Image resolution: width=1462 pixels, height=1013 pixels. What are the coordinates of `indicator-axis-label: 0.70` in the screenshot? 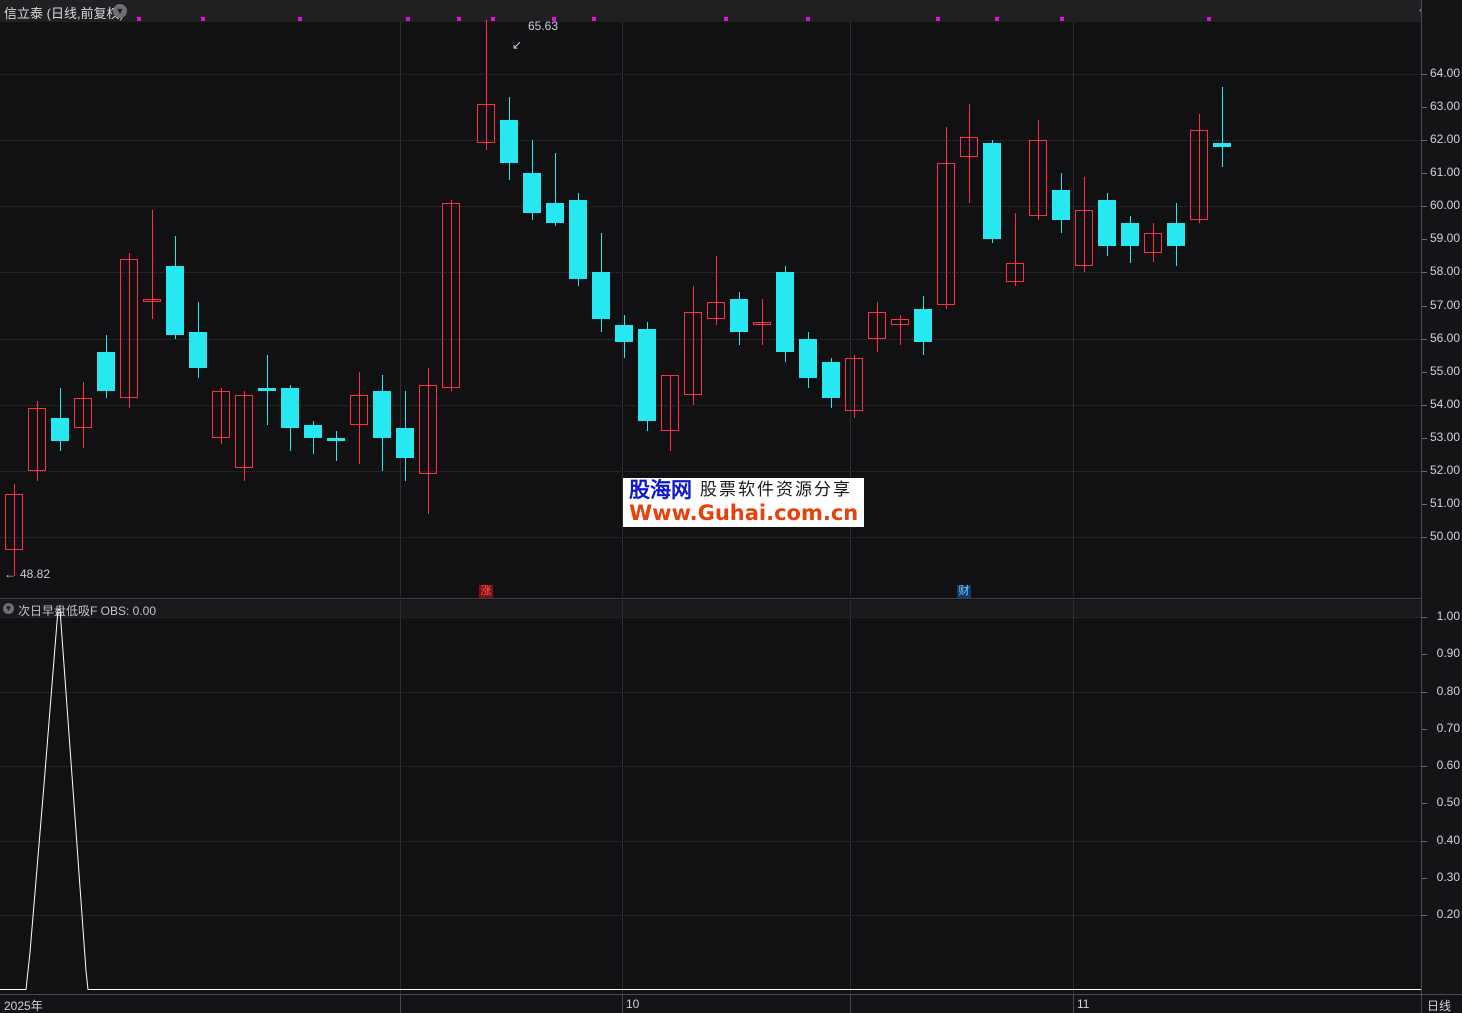 It's located at (1448, 727).